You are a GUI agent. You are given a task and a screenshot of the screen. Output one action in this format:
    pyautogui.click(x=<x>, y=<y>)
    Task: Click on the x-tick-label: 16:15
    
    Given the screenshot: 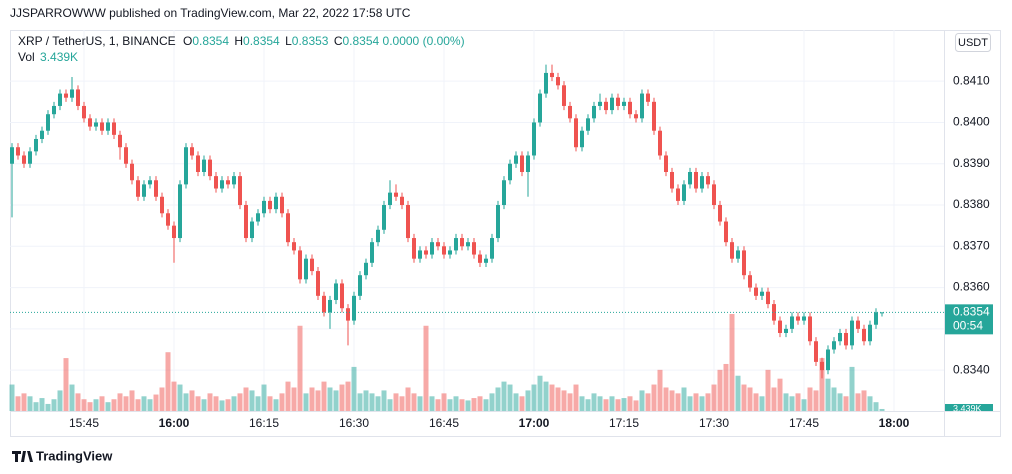 What is the action you would take?
    pyautogui.click(x=264, y=423)
    